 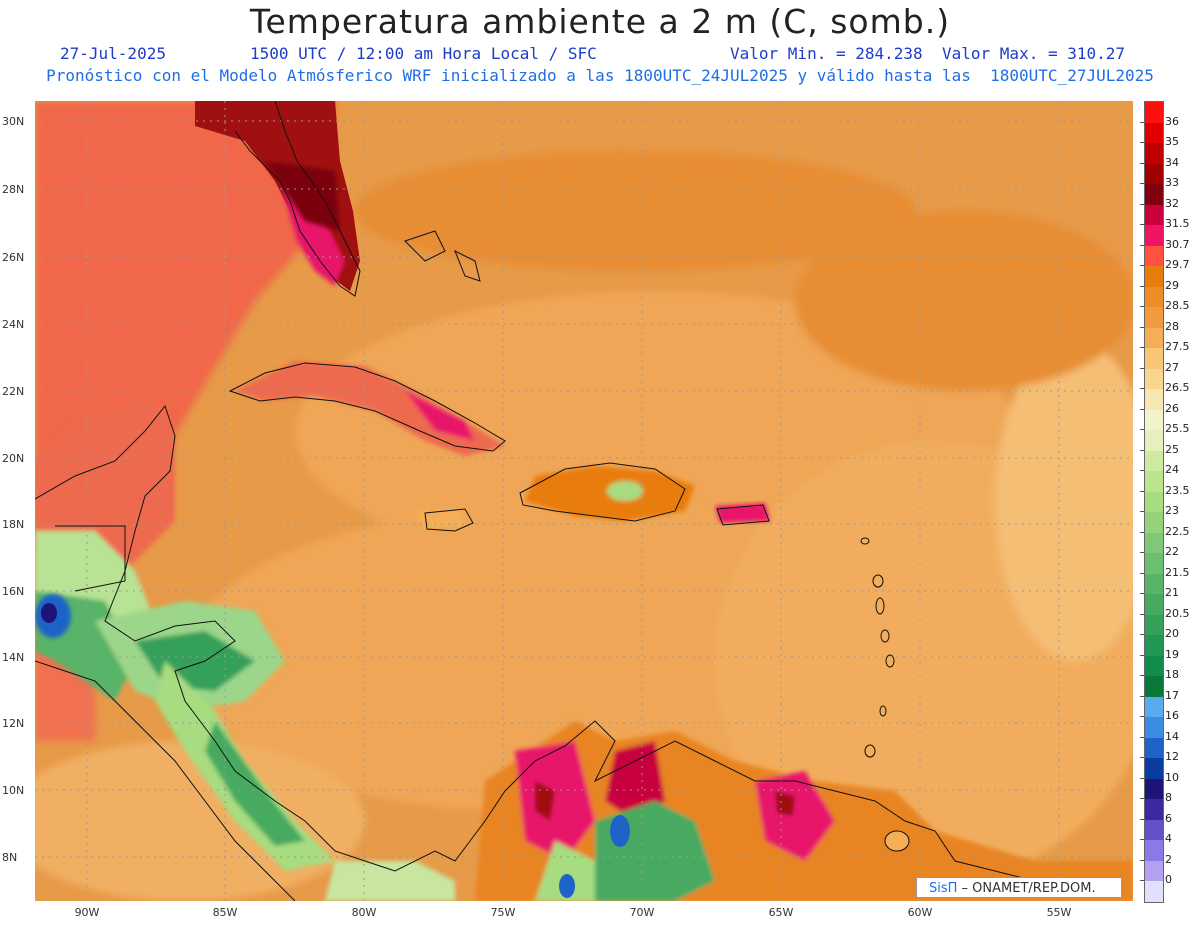 I want to click on colorbar-label: 25, so click(x=1172, y=449).